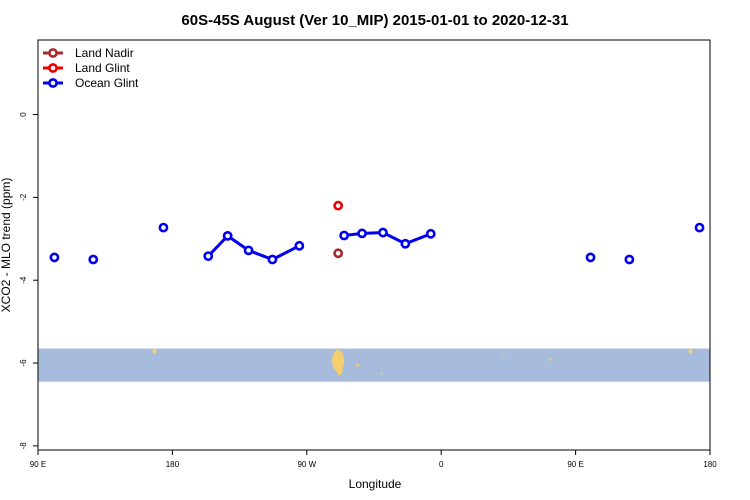 This screenshot has width=750, height=500. Describe the element at coordinates (6, 245) in the screenshot. I see `y-axis-label: XCO2 - MLO trend (ppm)` at that location.